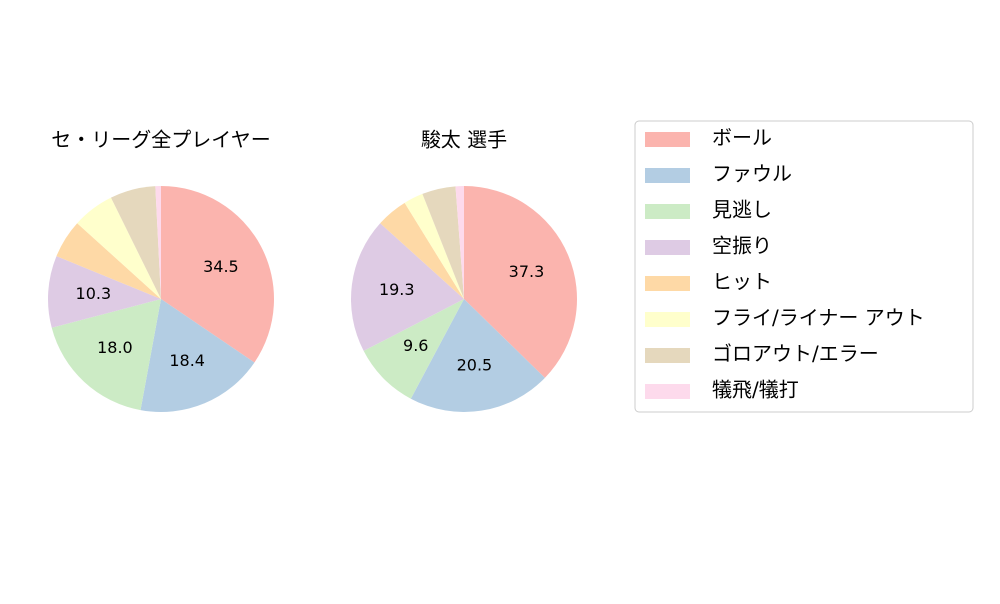 This screenshot has width=1000, height=604. I want to click on slice-label: 37.3, so click(527, 271).